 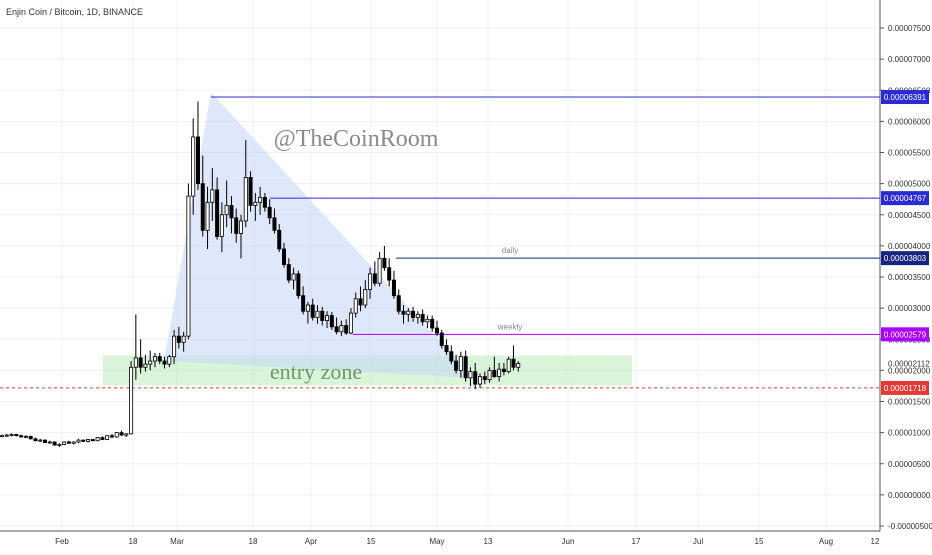 What do you see at coordinates (759, 541) in the screenshot?
I see `x-tick-label: 15` at bounding box center [759, 541].